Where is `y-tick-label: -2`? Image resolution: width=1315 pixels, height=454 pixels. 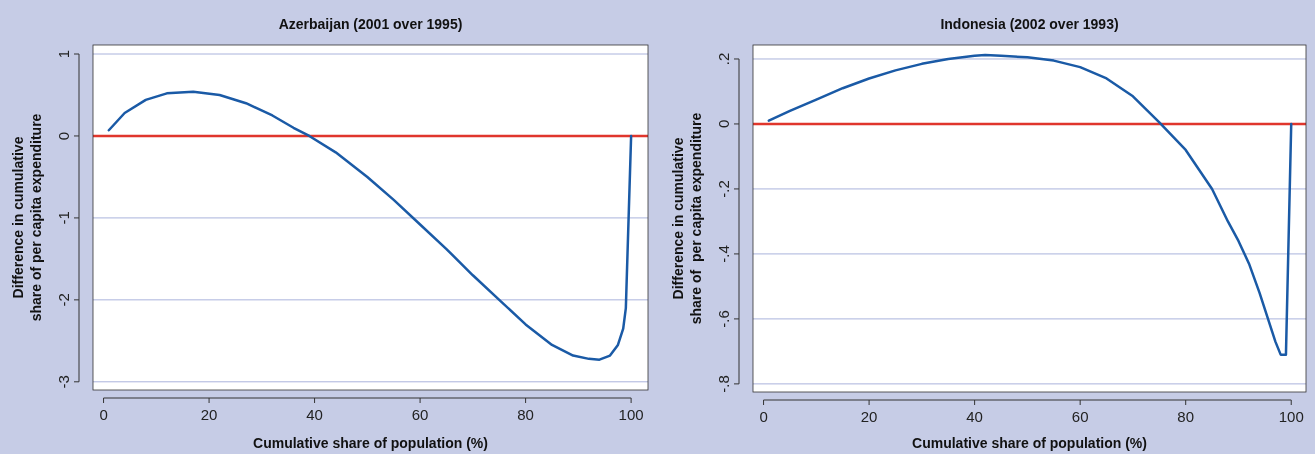 y-tick-label: -2 is located at coordinates (63, 300).